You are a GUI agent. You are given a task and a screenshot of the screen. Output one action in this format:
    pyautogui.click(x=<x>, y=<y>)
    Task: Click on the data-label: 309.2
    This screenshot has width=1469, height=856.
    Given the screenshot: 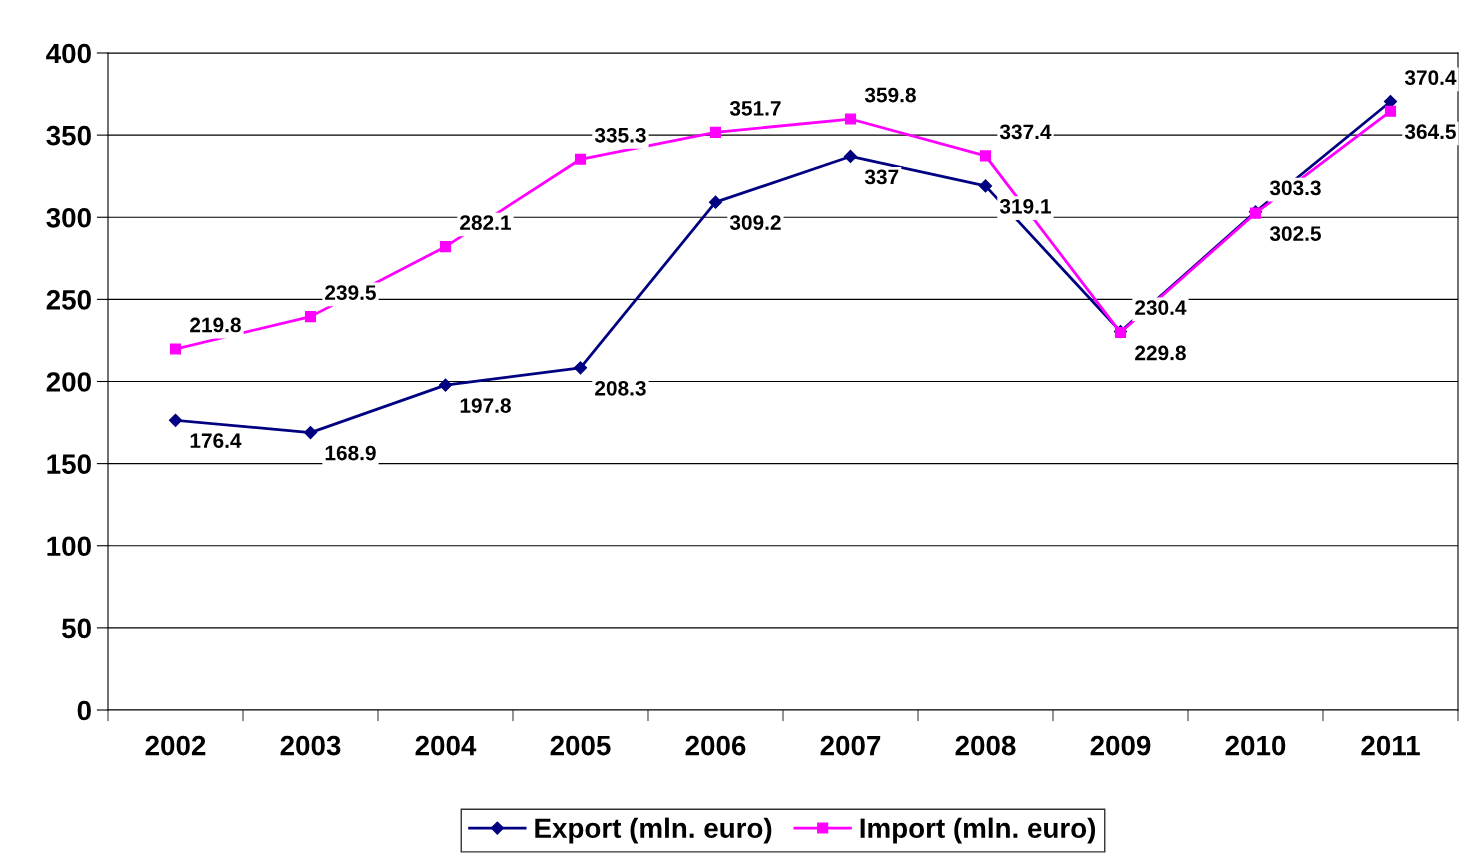 What is the action you would take?
    pyautogui.click(x=755, y=222)
    